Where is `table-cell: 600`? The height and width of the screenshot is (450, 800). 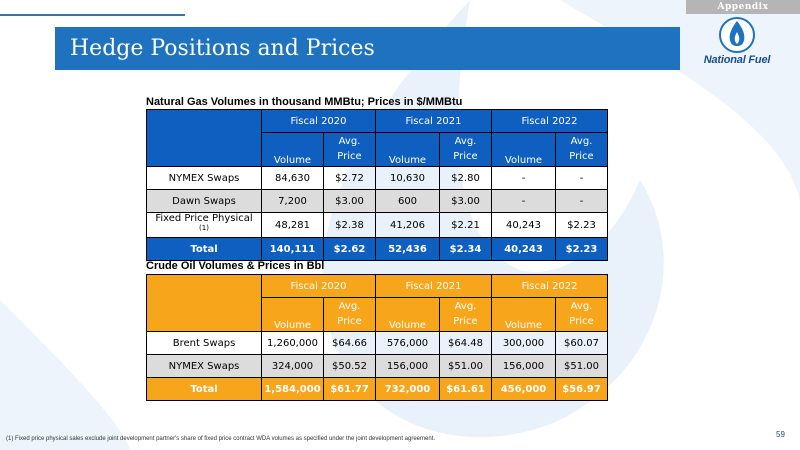
table-cell: 600 is located at coordinates (407, 201).